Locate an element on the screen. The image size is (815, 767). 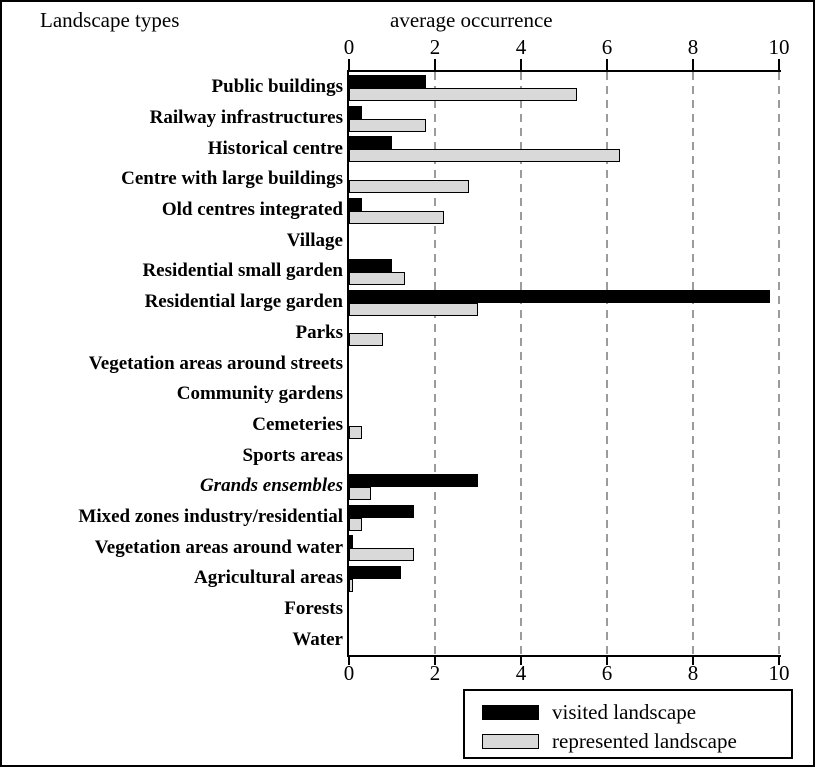
legend-label-visited: visited landscape is located at coordinates (624, 712).